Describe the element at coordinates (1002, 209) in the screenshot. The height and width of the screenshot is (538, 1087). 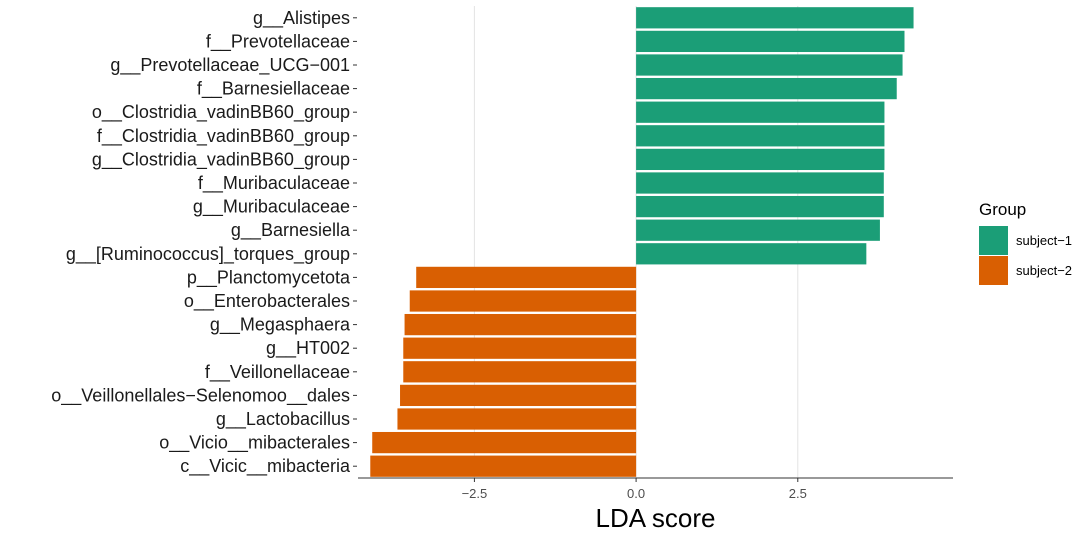
I see `legend-title: Group` at that location.